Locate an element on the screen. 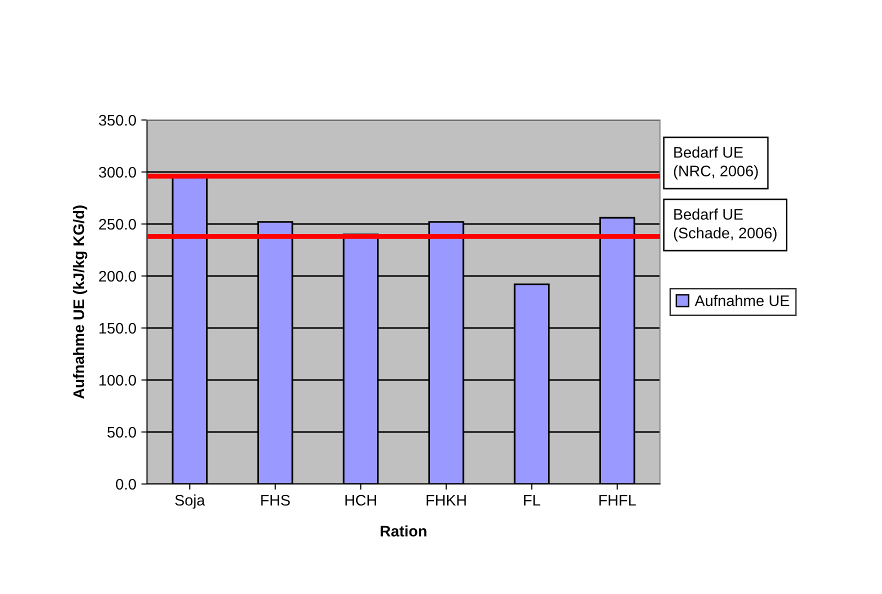  x-tick-label: FHKH is located at coordinates (446, 500).